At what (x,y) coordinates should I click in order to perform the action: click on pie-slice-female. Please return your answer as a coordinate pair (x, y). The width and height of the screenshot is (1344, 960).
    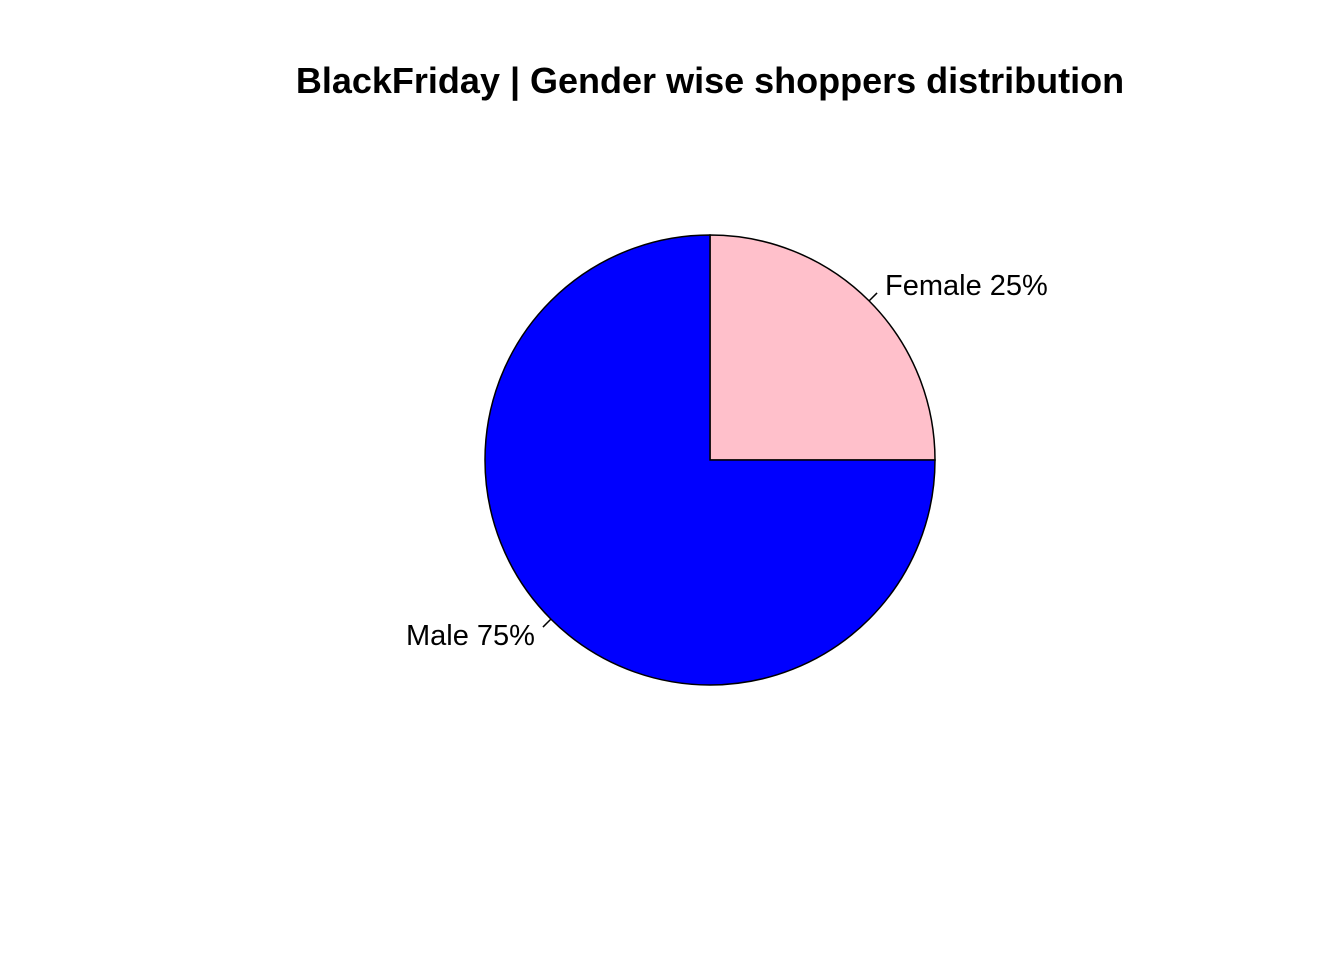
    Looking at the image, I should click on (822, 347).